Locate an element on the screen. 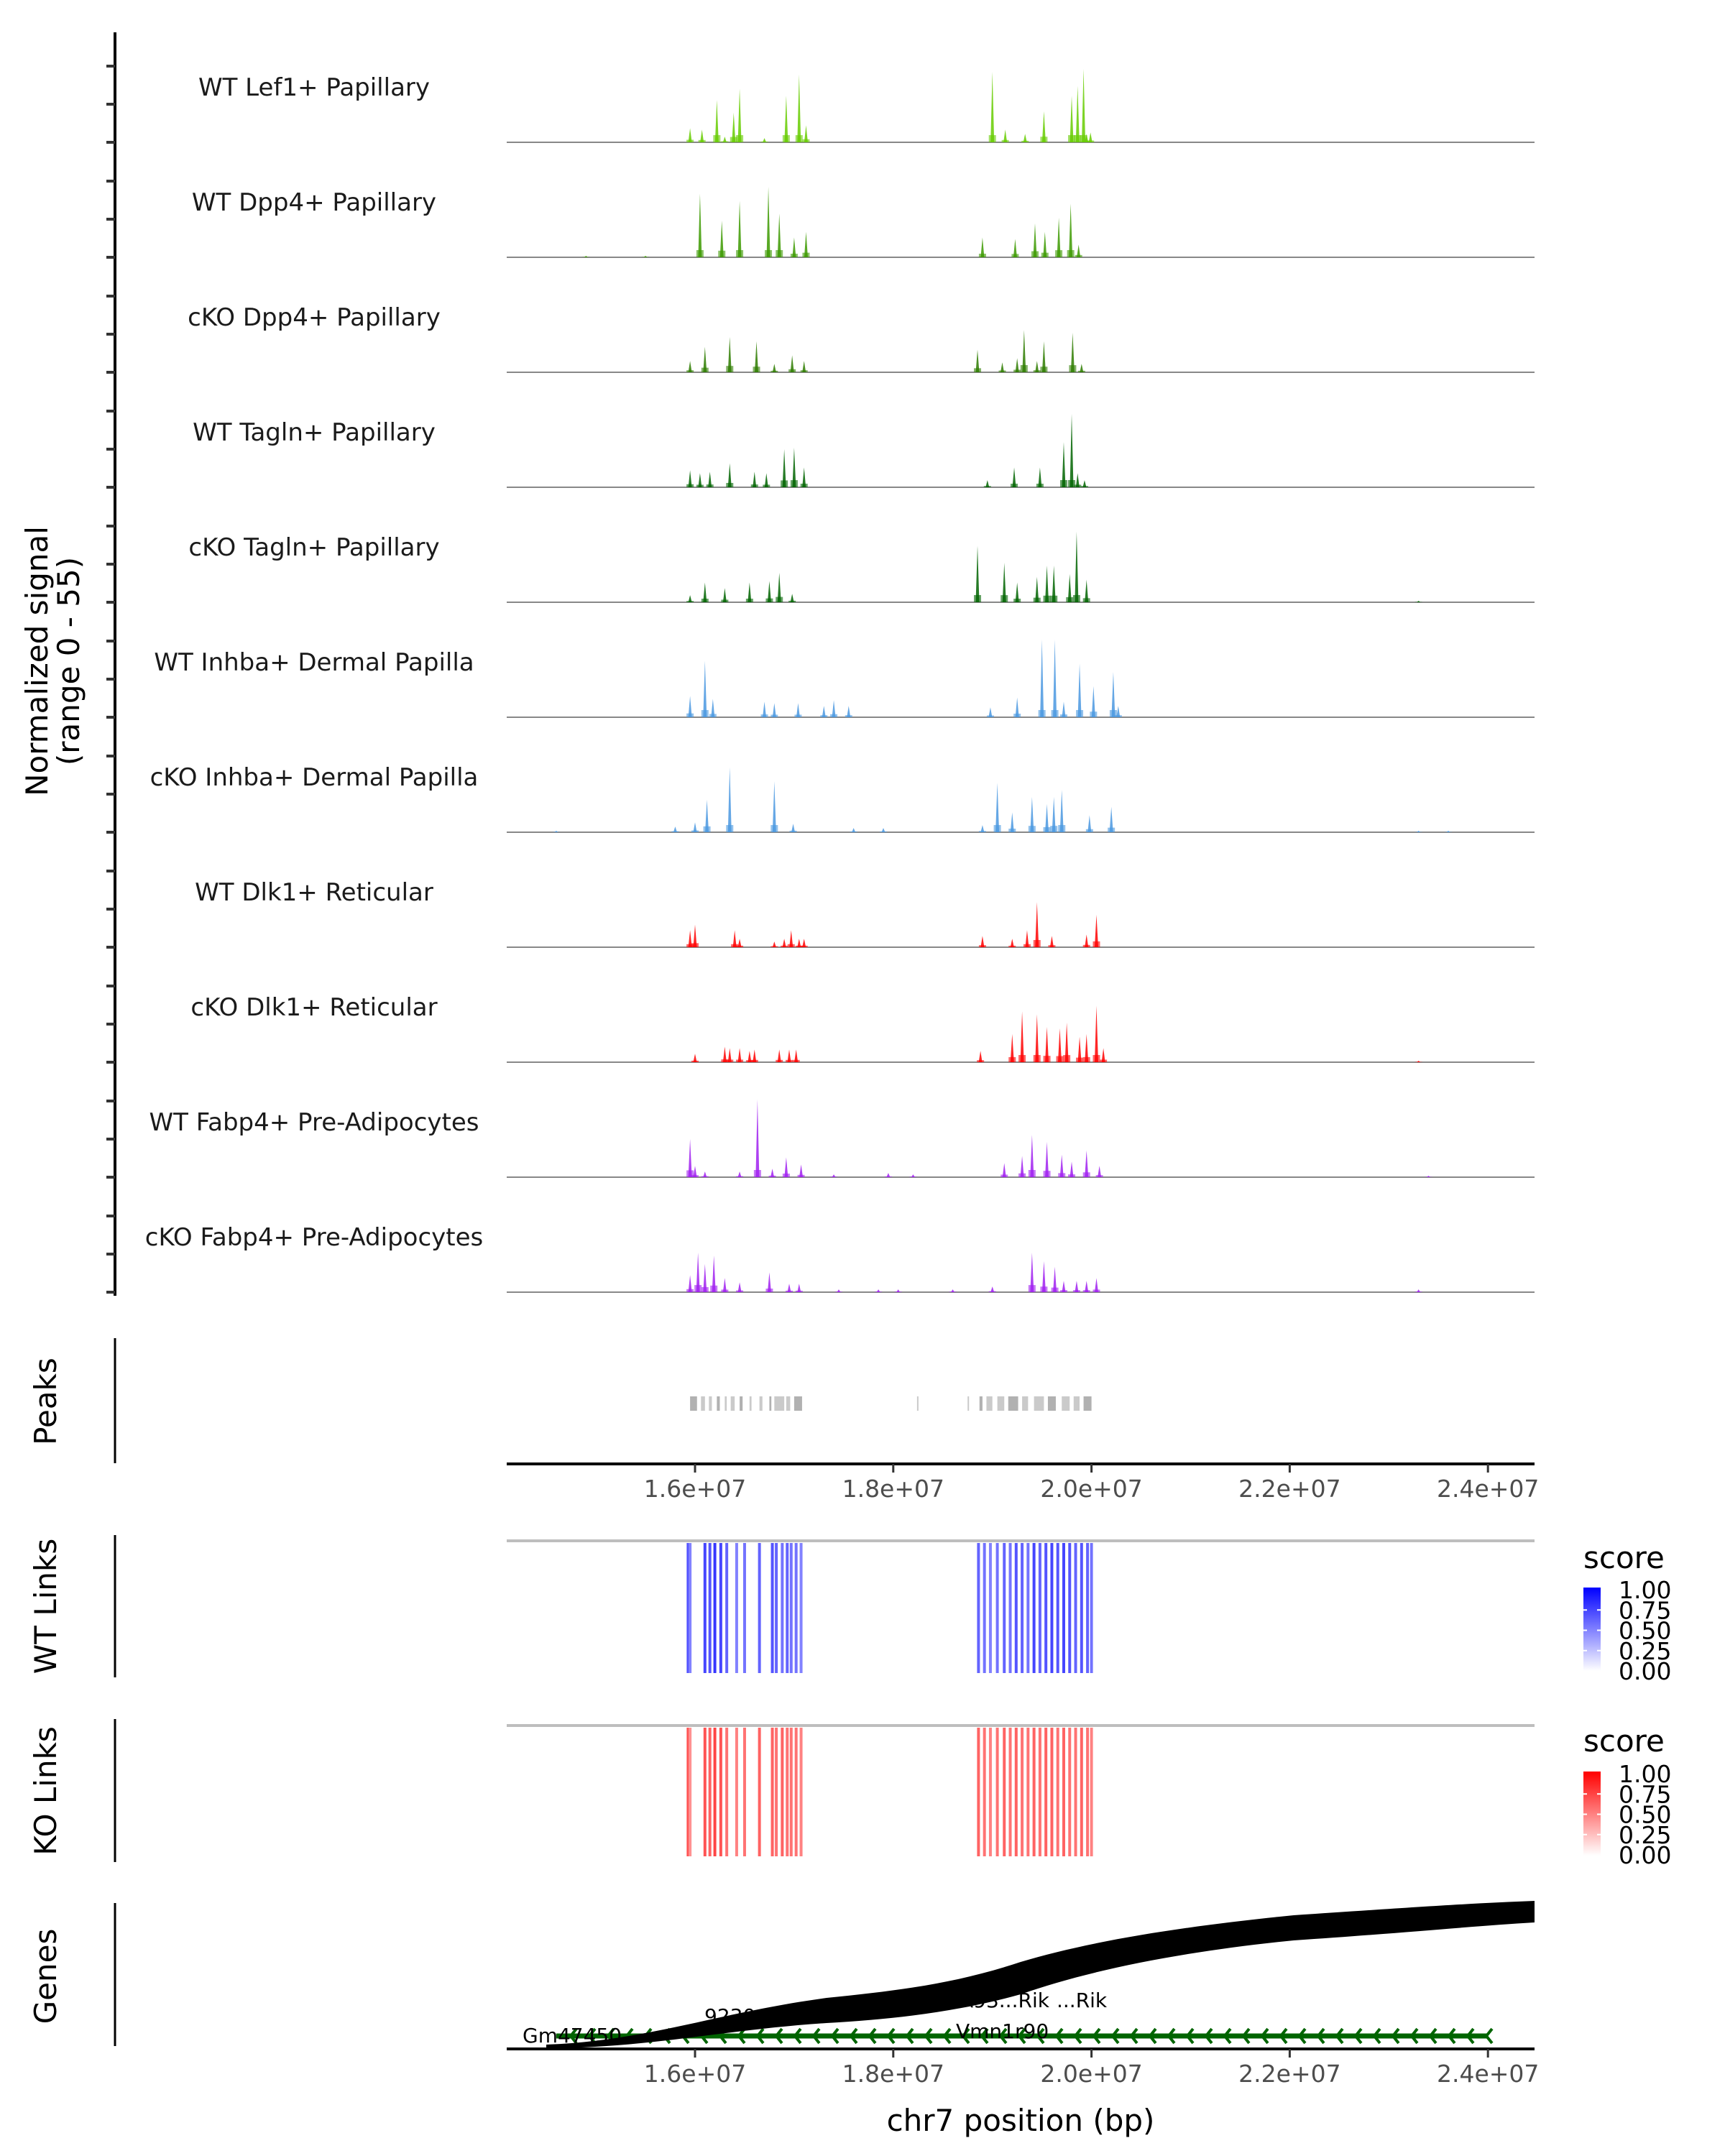 The height and width of the screenshot is (2156, 1725). coverage-track-label: cKO Dpp4+ Papillary is located at coordinates (314, 317).